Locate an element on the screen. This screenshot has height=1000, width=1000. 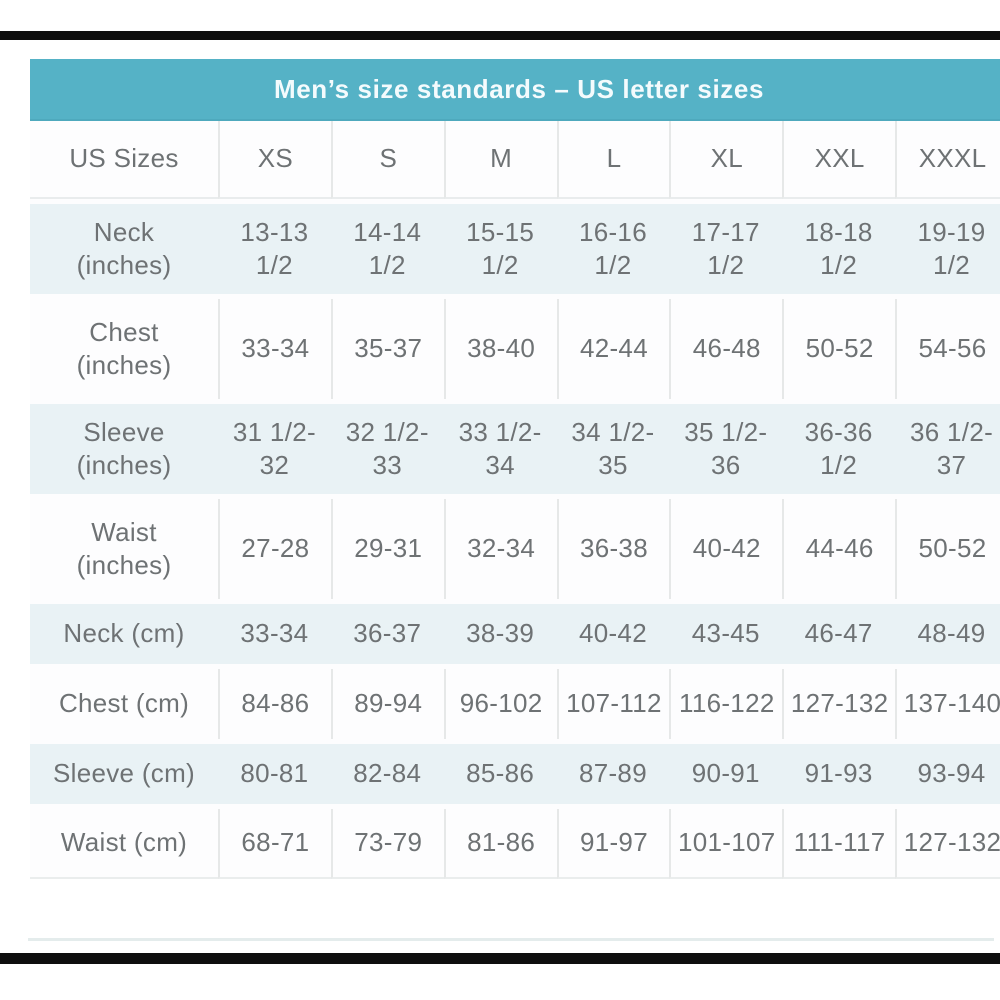
cell: 91-97 is located at coordinates (613, 844).